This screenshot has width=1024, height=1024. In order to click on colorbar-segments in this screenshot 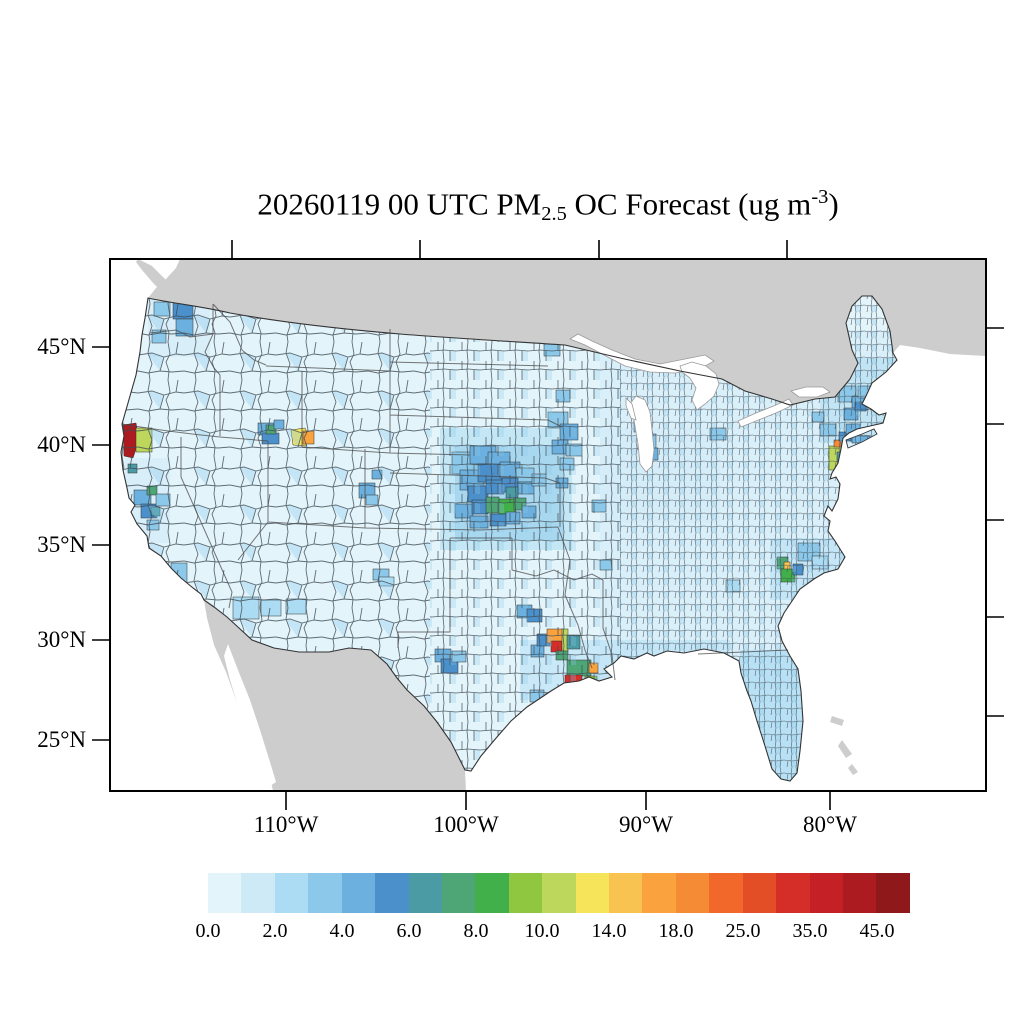, I will do `click(559, 893)`.